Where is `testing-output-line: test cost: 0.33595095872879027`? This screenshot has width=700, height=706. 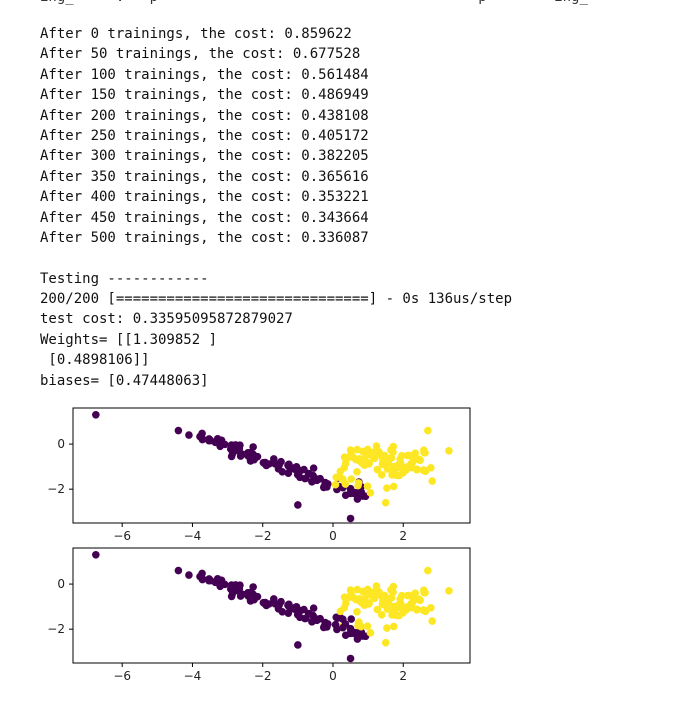 testing-output-line: test cost: 0.33595095872879027 is located at coordinates (166, 319).